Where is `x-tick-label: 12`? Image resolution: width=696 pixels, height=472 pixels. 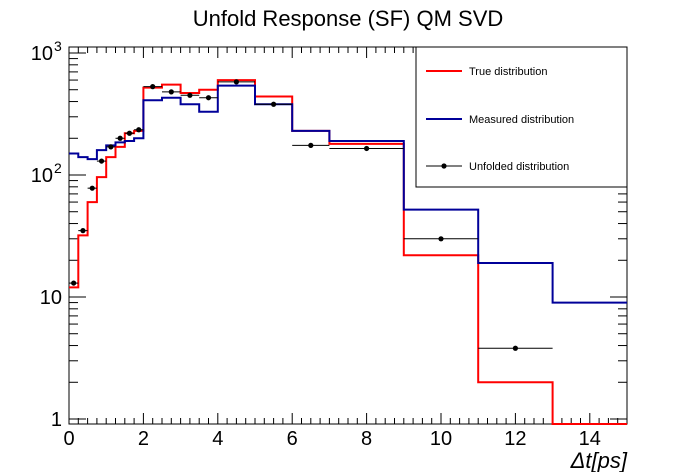 x-tick-label: 12 is located at coordinates (515, 439).